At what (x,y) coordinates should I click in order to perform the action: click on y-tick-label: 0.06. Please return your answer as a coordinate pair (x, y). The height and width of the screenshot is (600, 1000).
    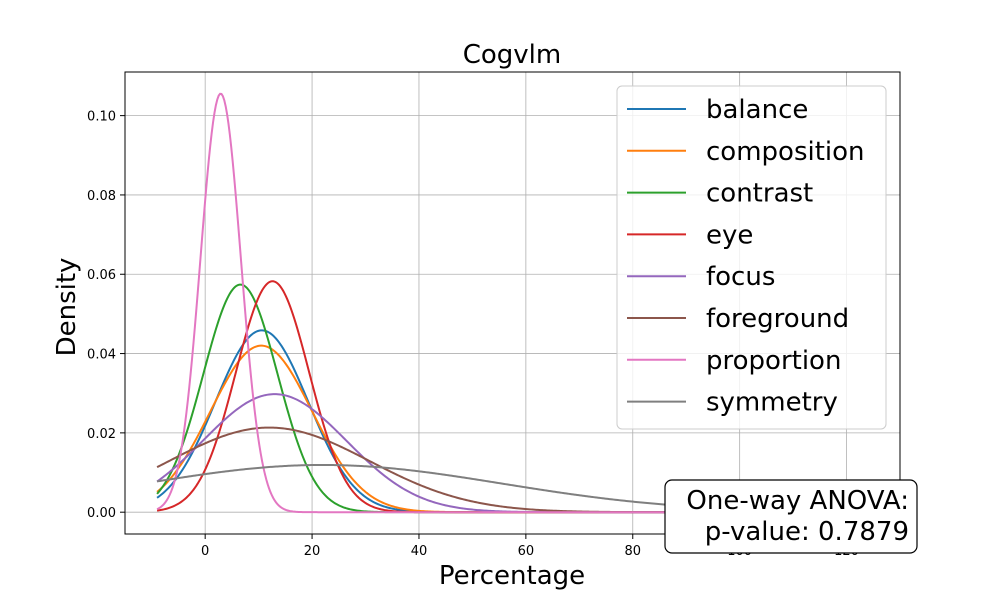
    Looking at the image, I should click on (101, 275).